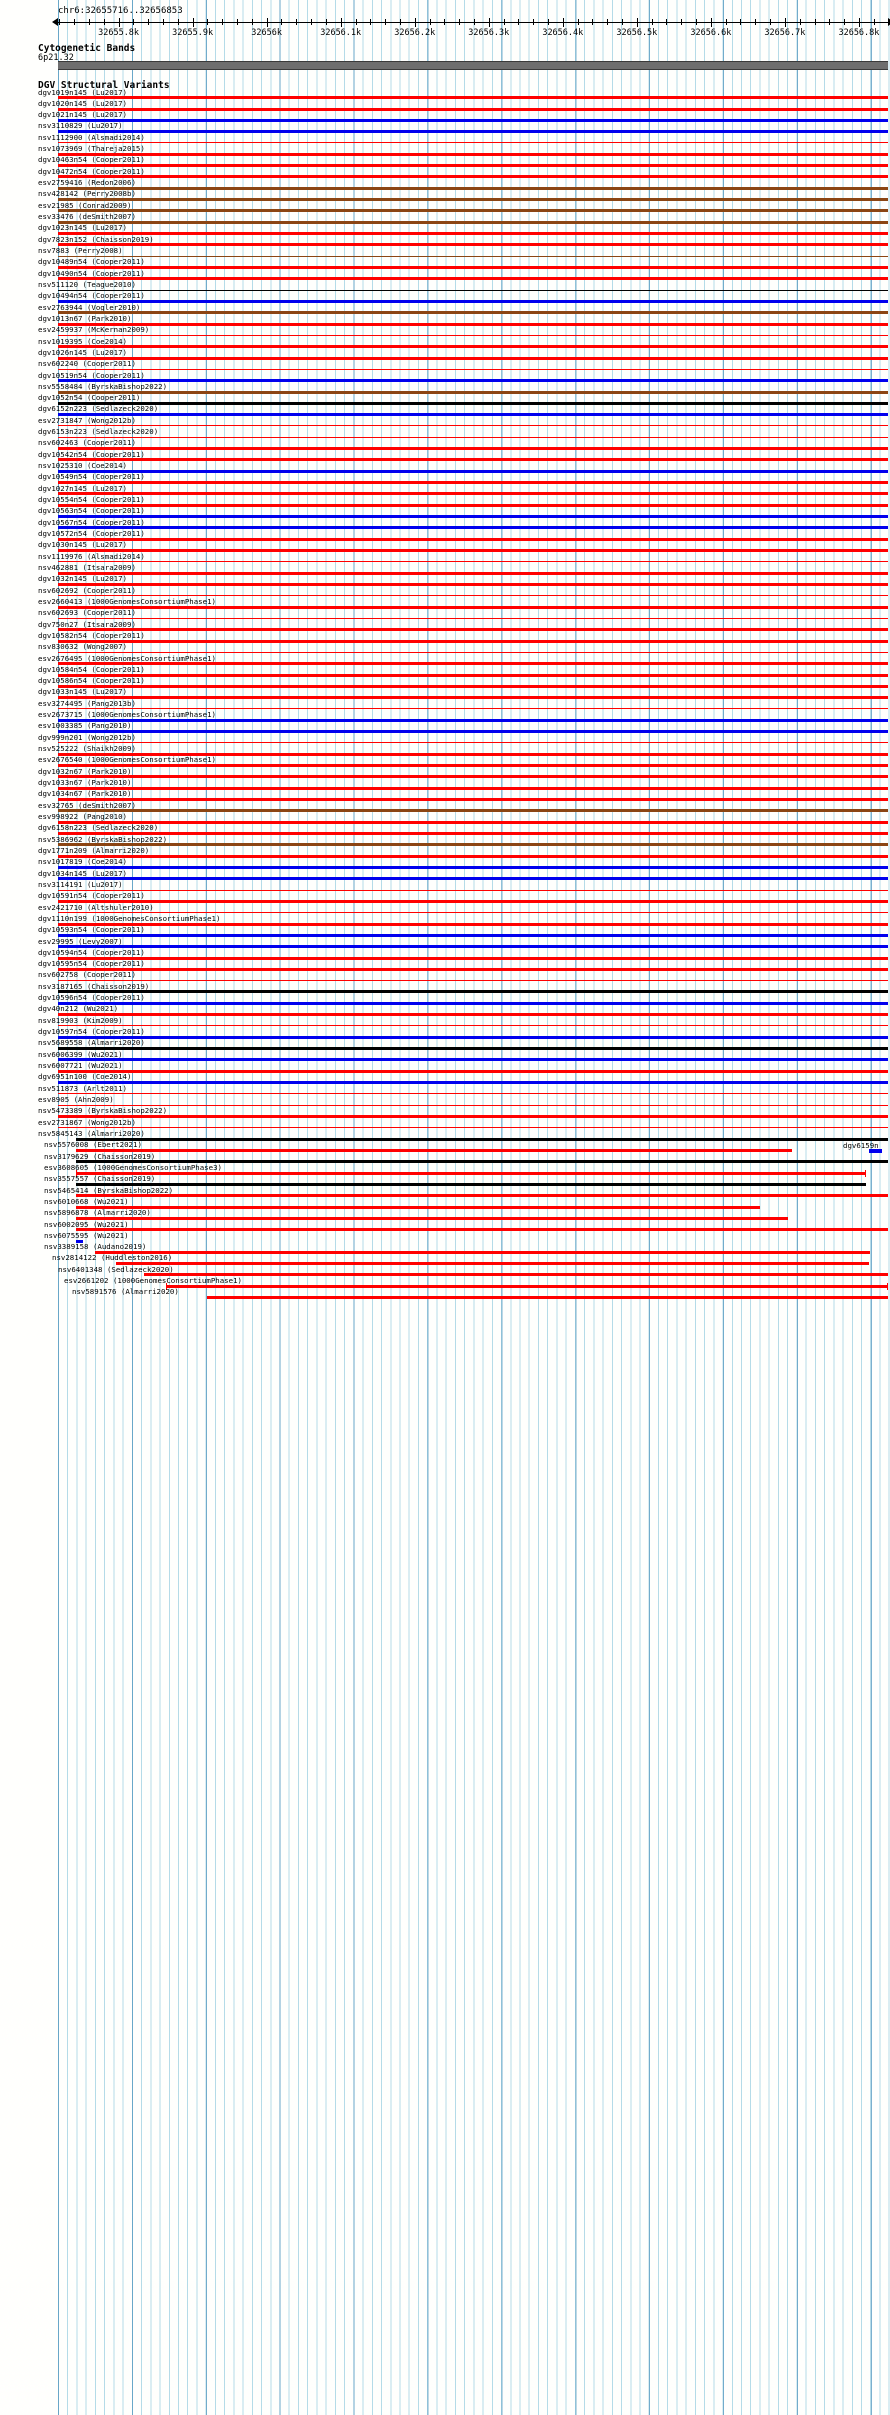  Describe the element at coordinates (445, 931) in the screenshot. I see `variant-track-row: dgv10593n54 (Cooper2011)` at that location.